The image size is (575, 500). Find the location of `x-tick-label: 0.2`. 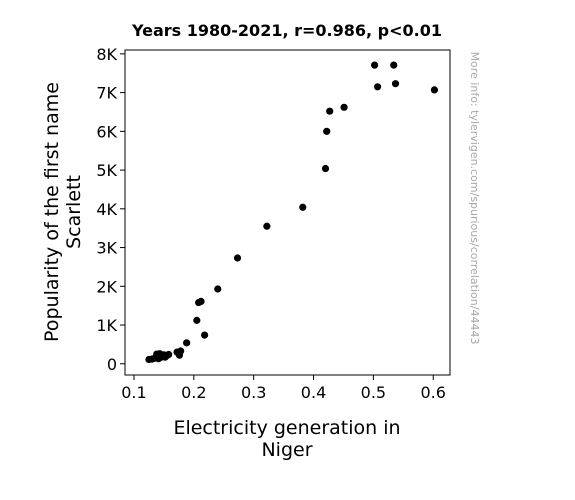

x-tick-label: 0.2 is located at coordinates (193, 392).